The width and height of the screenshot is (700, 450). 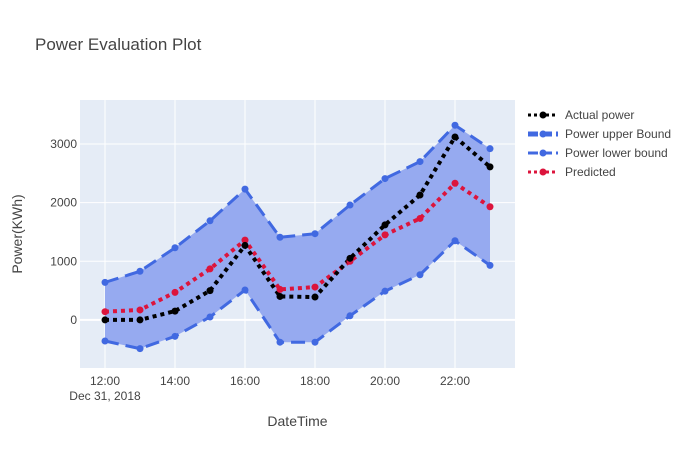 I want to click on legend-item: Predicted, so click(x=572, y=172).